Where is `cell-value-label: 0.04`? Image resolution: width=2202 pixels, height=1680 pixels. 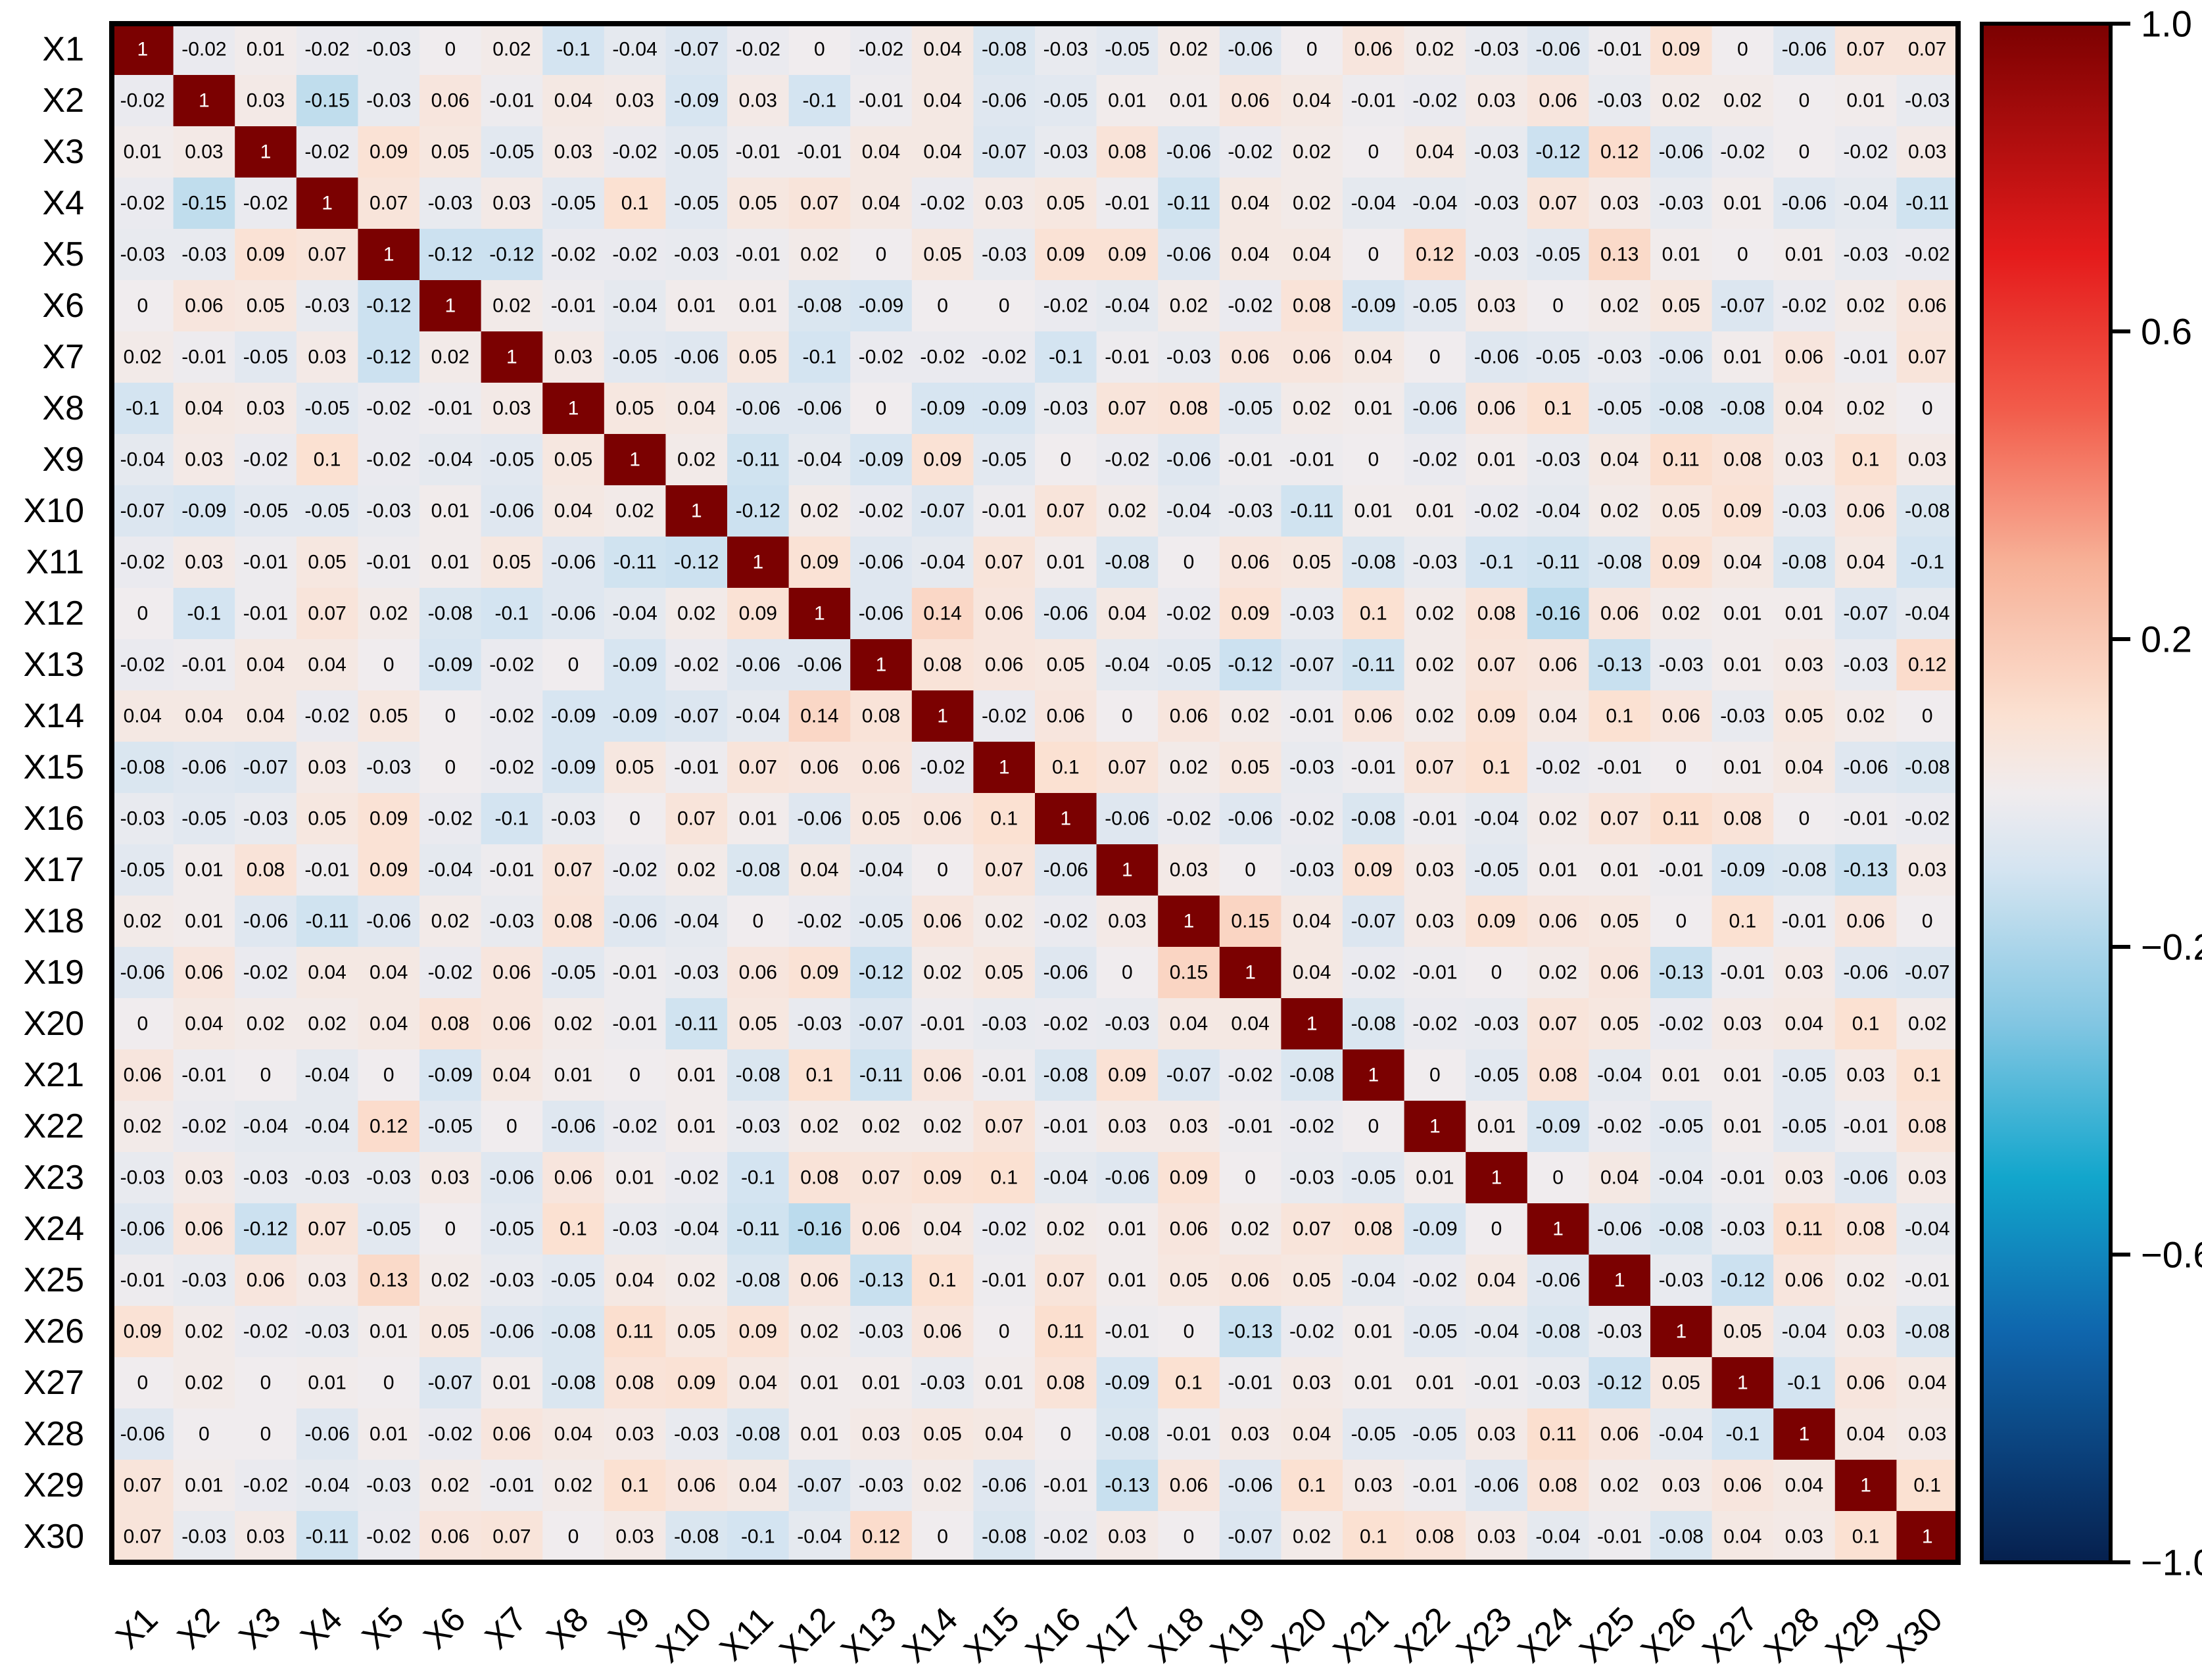 cell-value-label: 0.04 is located at coordinates (696, 409).